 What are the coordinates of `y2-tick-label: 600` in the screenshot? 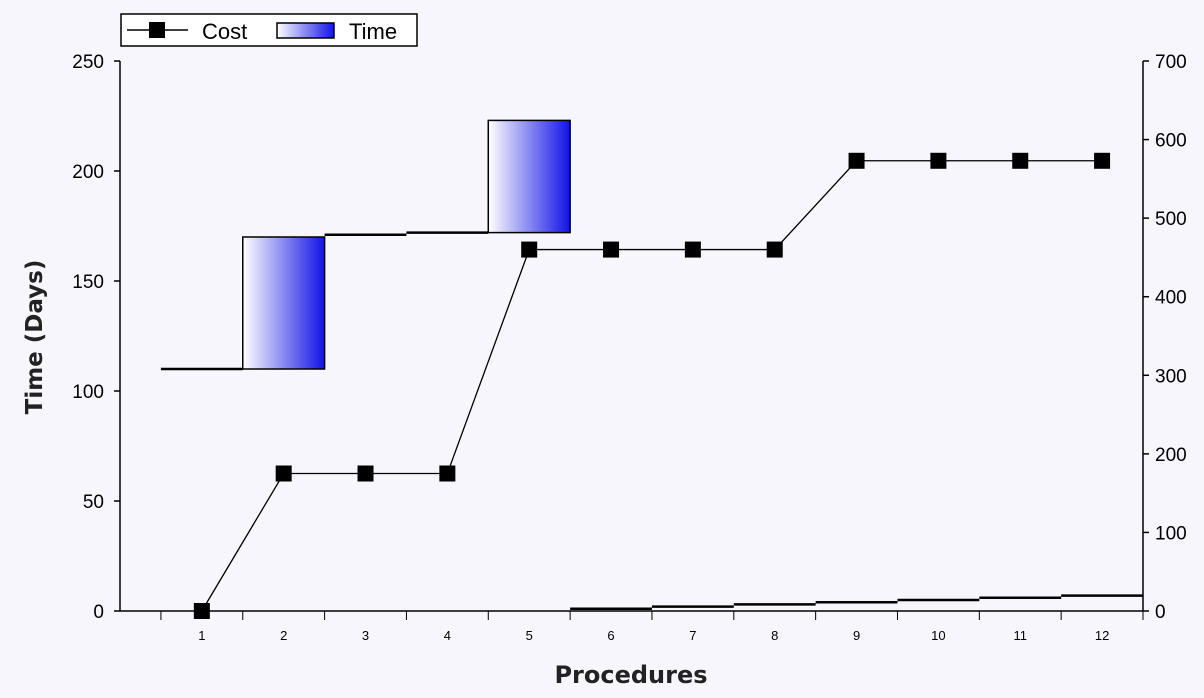 It's located at (1171, 141).